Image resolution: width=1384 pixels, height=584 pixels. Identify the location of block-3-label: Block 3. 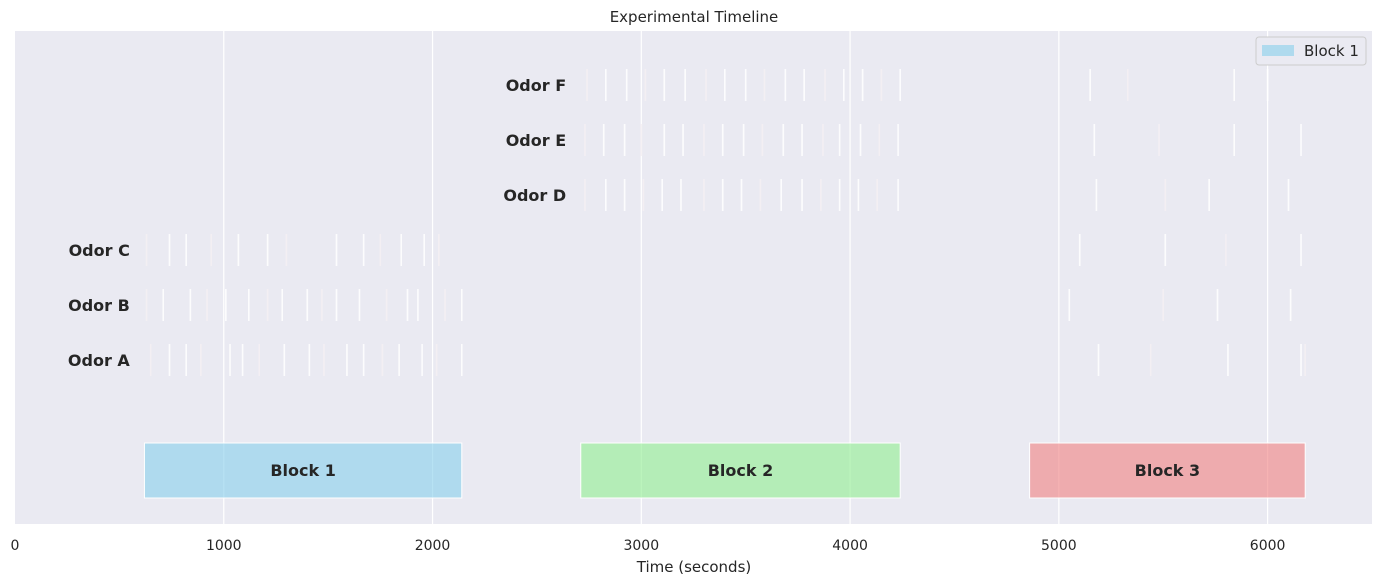
(1168, 470).